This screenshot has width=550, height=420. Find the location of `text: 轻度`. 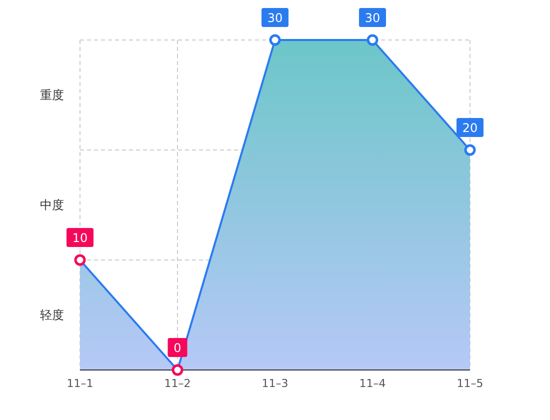

text: 轻度 is located at coordinates (52, 315).